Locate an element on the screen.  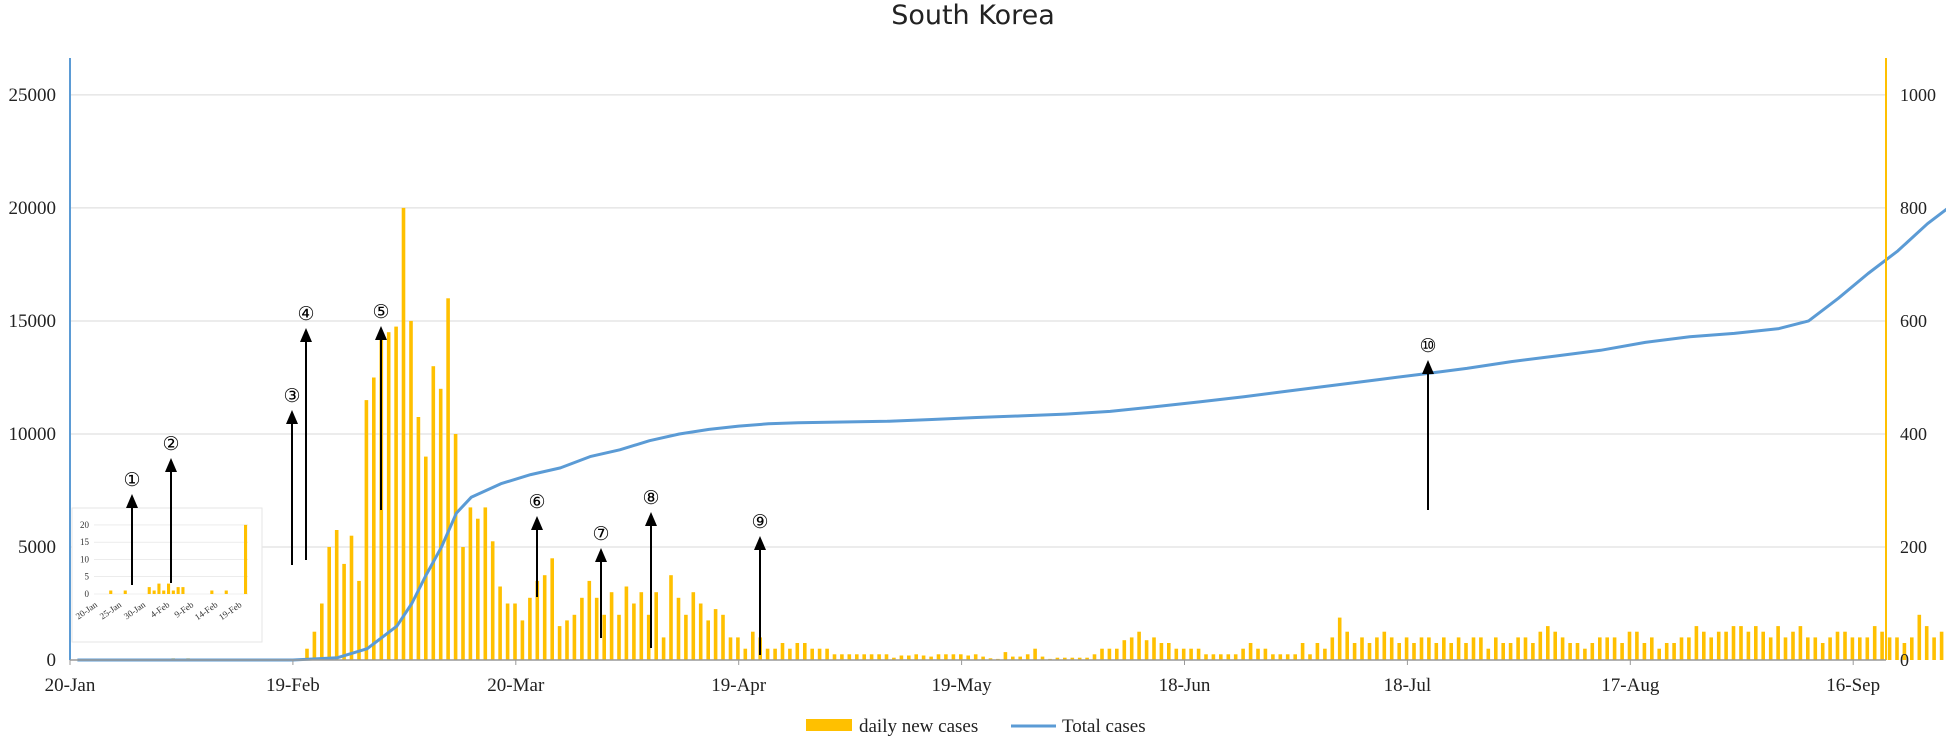
annotation-label: ⑨ is located at coordinates (759, 522).